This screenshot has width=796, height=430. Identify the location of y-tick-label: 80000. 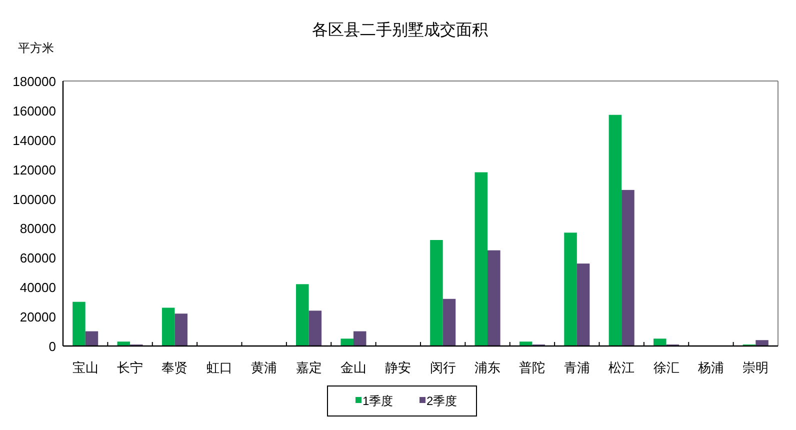
(38, 228).